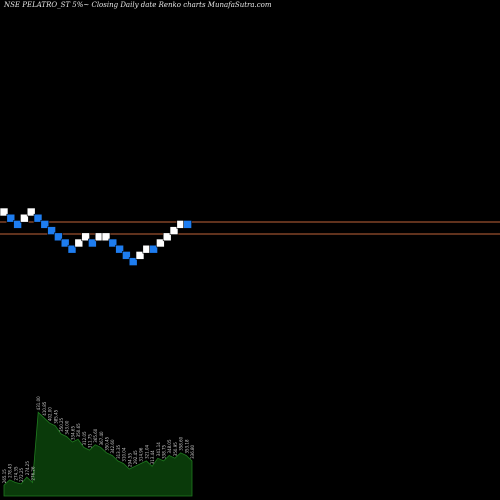  I want to click on volume-area, so click(98, 454).